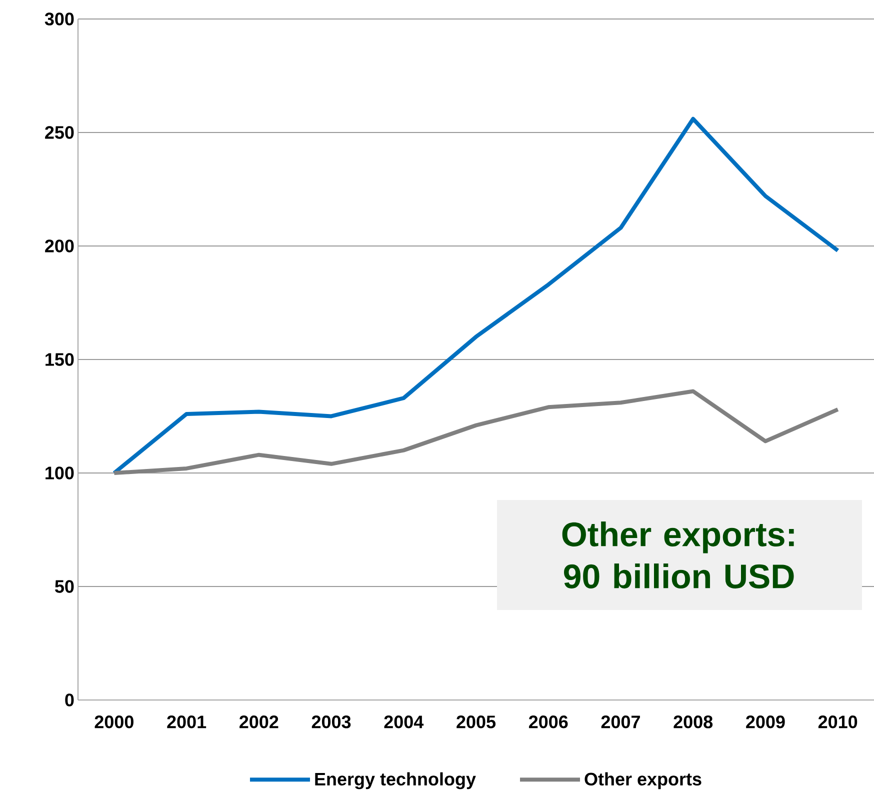 The height and width of the screenshot is (798, 874). Describe the element at coordinates (331, 722) in the screenshot. I see `x-tick-label: 2003` at that location.